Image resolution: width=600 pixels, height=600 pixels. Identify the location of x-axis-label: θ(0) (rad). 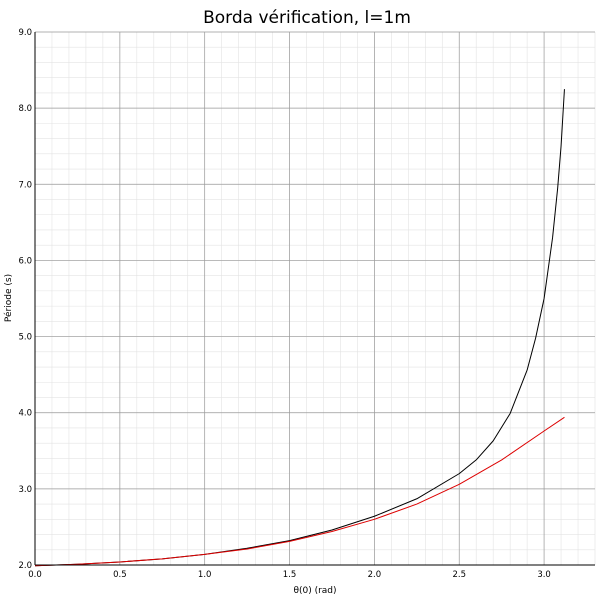
(314, 591).